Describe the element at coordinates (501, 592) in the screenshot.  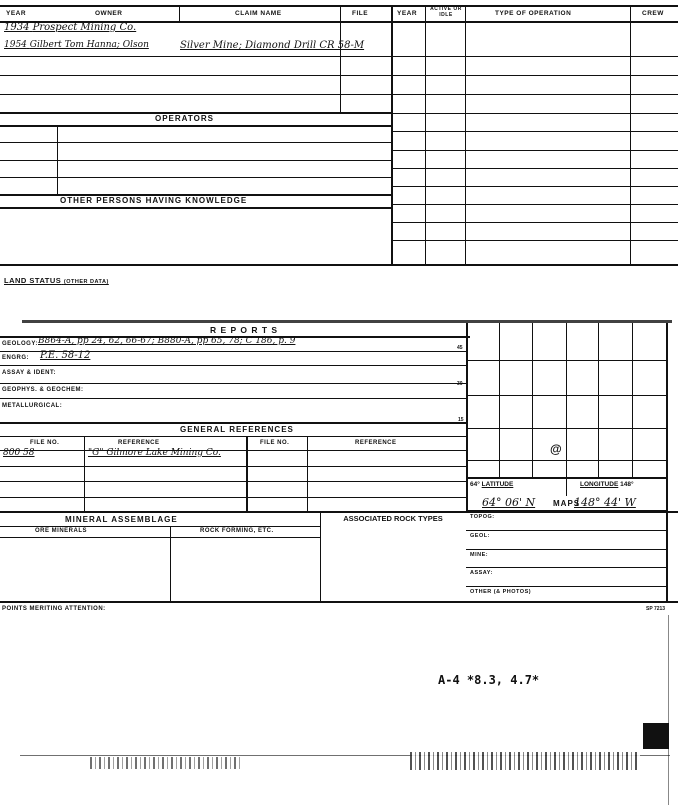
I see `maps-other-photos: OTHER (& PHOTOS)` at that location.